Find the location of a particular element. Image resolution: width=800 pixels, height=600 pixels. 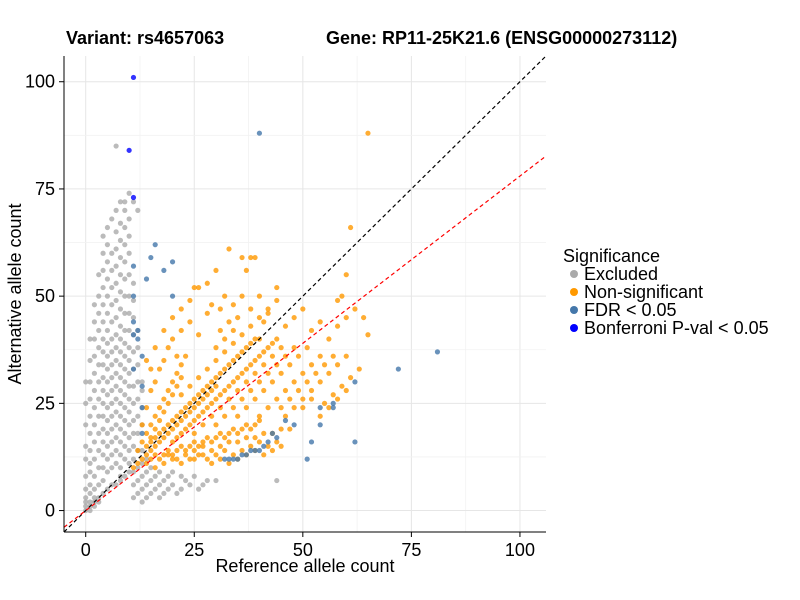

y-axis-title: Alternative allele count is located at coordinates (15, 293).